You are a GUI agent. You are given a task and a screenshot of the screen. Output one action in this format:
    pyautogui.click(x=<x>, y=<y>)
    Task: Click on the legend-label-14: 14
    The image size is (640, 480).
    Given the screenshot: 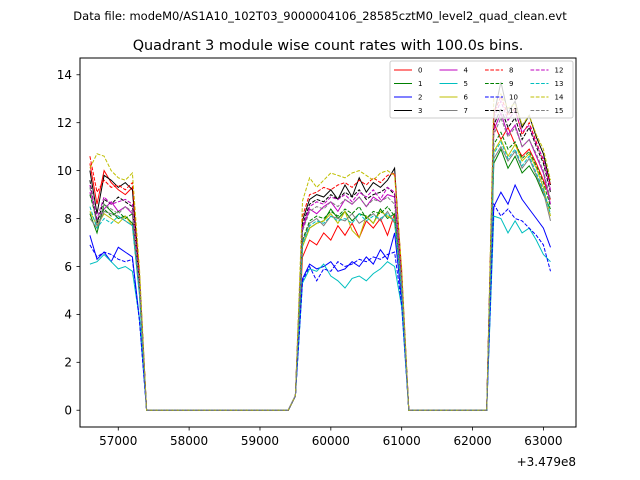 What is the action you would take?
    pyautogui.click(x=559, y=98)
    